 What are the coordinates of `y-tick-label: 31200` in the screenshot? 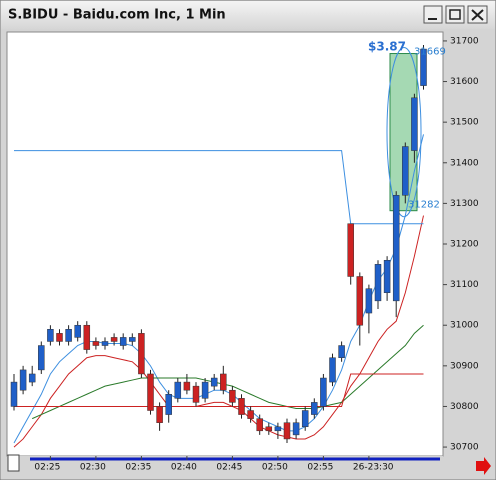 It's located at (464, 245).